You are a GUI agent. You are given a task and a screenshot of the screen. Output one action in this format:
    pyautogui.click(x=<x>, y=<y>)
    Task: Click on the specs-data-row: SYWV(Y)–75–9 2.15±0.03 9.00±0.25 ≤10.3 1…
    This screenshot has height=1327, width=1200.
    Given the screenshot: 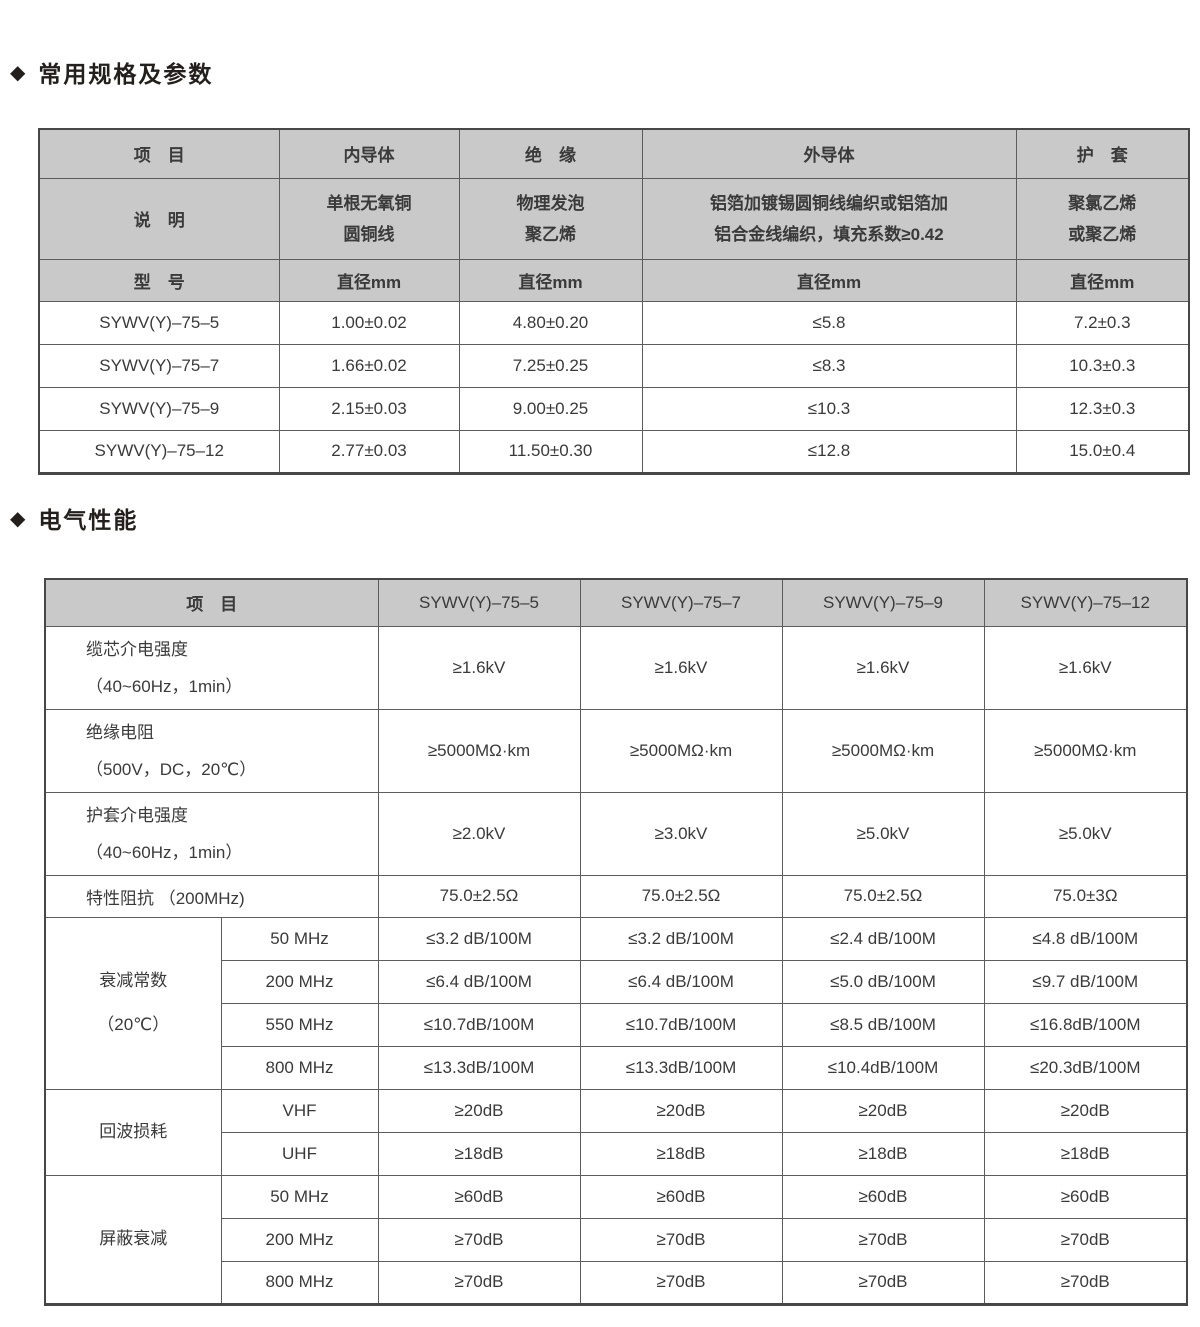 What is the action you would take?
    pyautogui.click(x=614, y=408)
    